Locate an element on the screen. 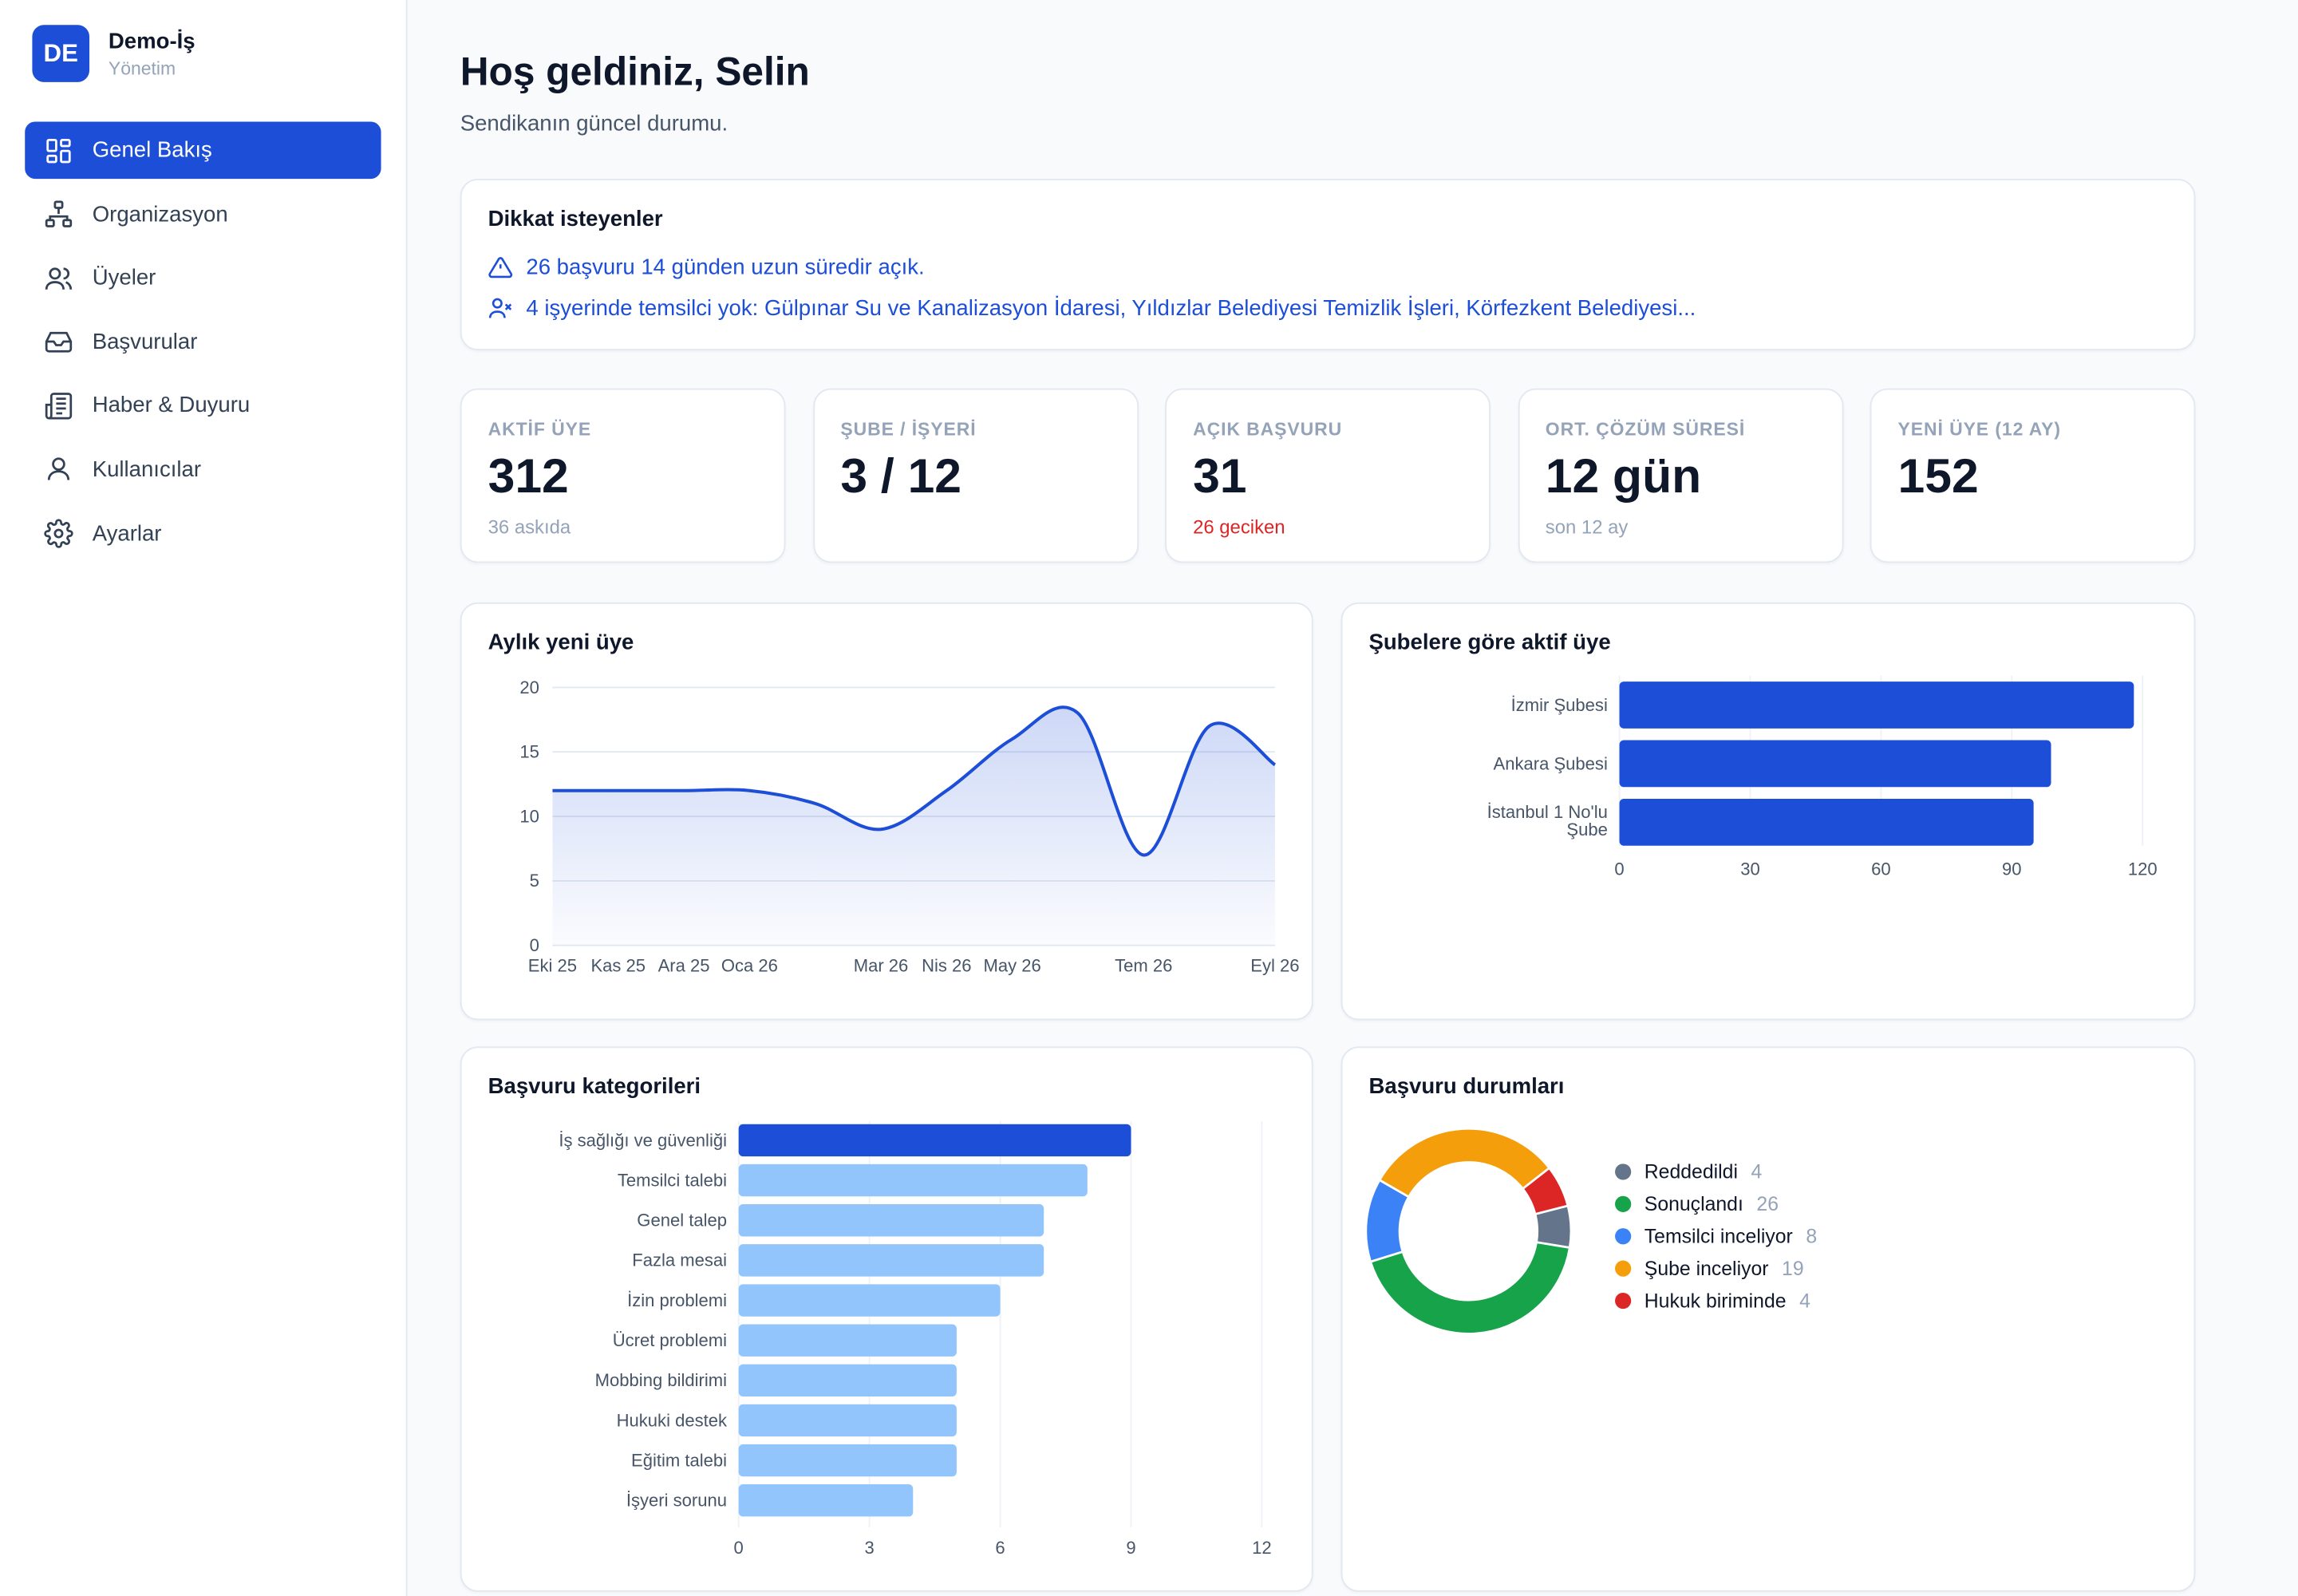 This screenshot has width=2298, height=1596. alert-open-requests: 26 başvuru 14 günden uzun süredir açık. is located at coordinates (707, 267).